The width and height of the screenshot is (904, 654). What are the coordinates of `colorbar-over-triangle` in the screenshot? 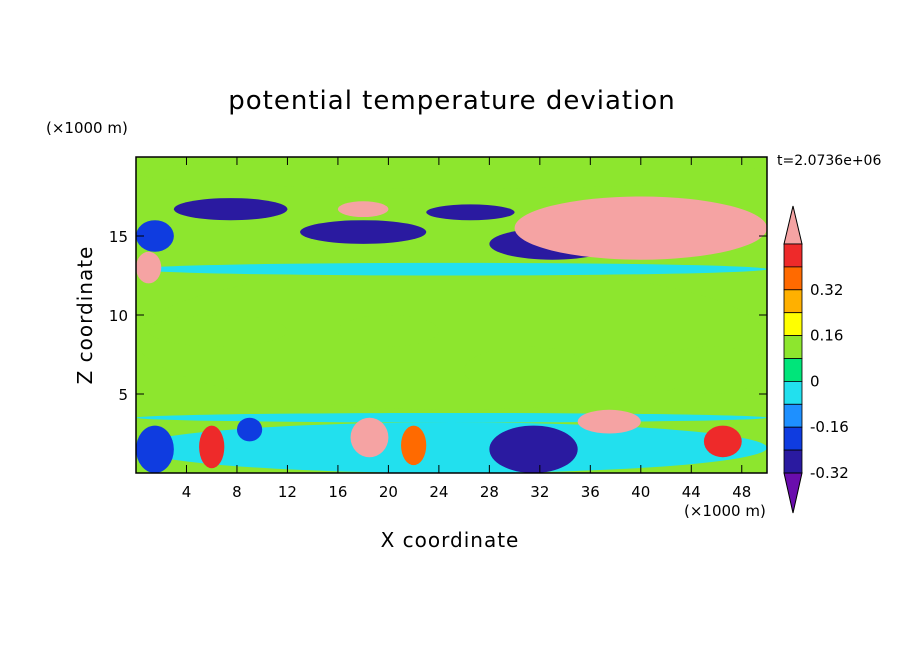 It's located at (793, 225).